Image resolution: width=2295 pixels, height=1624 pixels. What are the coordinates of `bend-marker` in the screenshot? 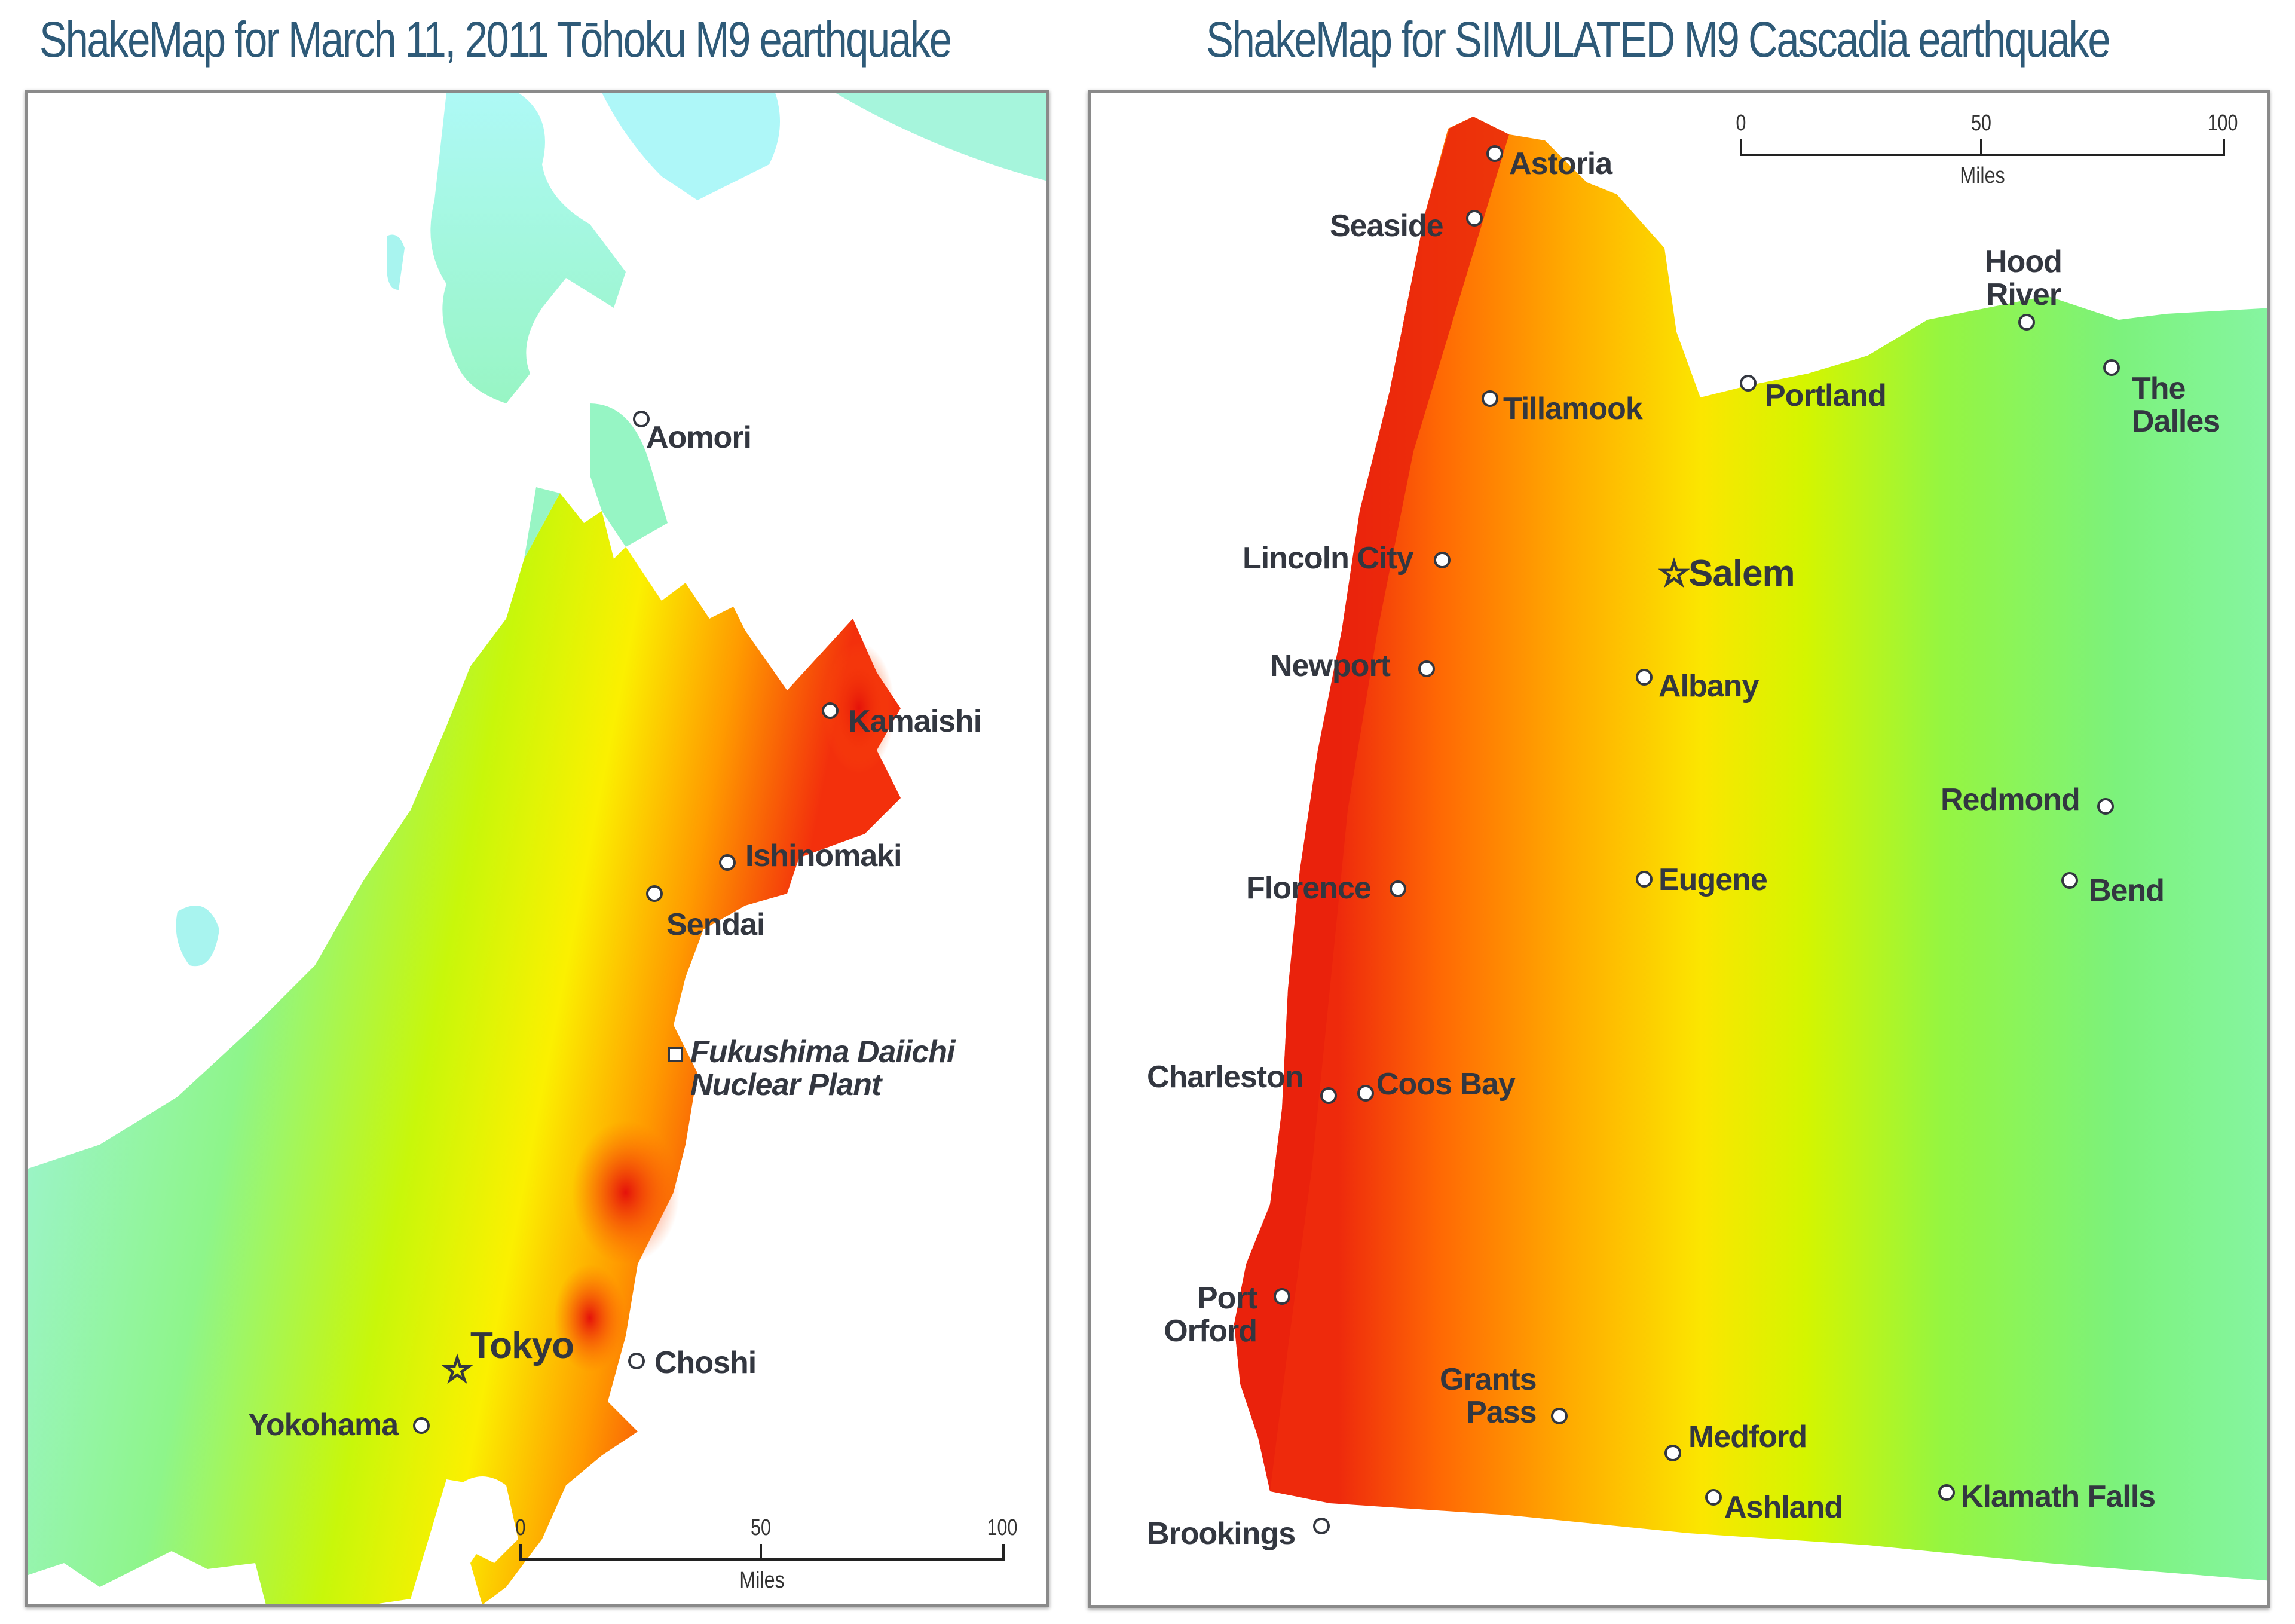 It's located at (2069, 880).